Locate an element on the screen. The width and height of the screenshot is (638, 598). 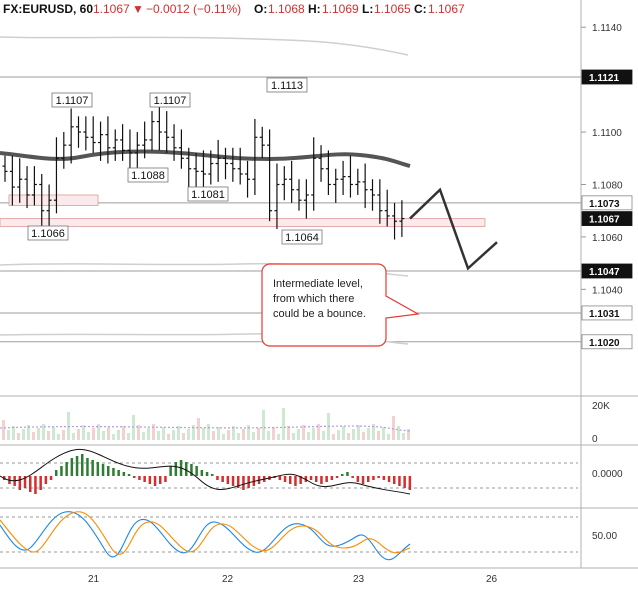
projection-path is located at coordinates (453, 229).